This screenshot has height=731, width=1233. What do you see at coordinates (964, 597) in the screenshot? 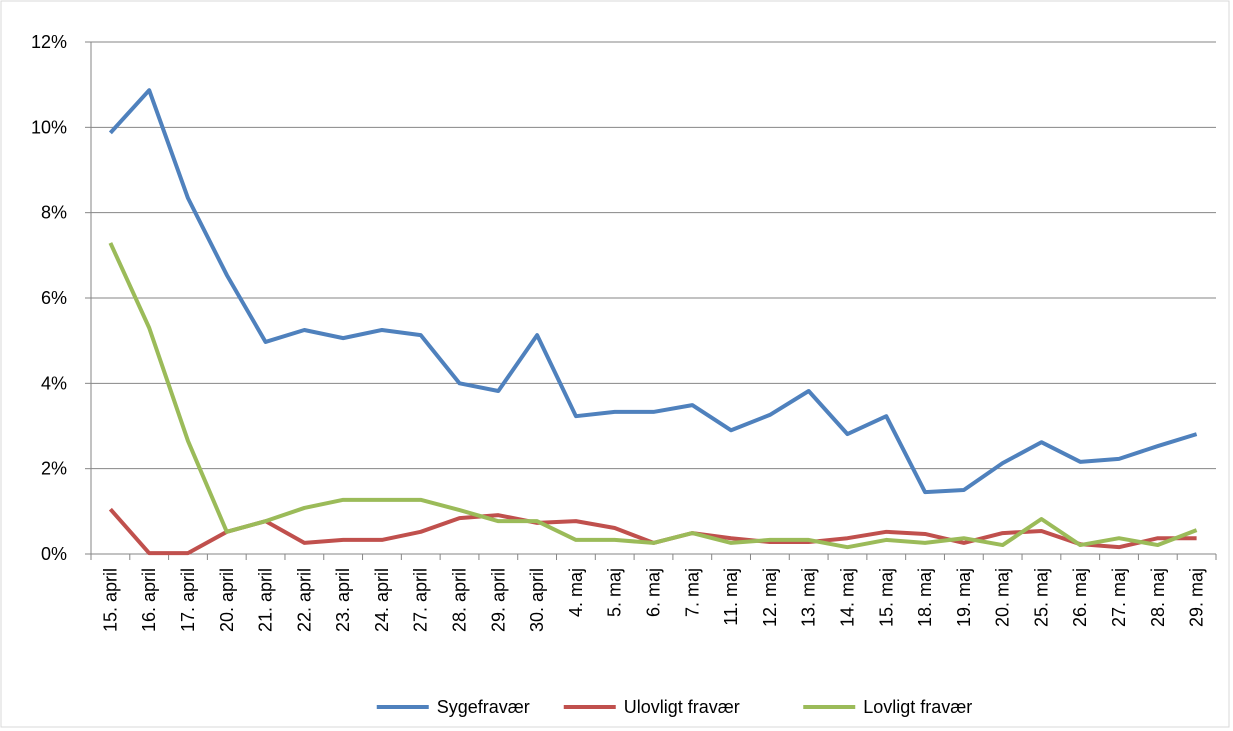
I see `x-tick-label: 19. maj` at bounding box center [964, 597].